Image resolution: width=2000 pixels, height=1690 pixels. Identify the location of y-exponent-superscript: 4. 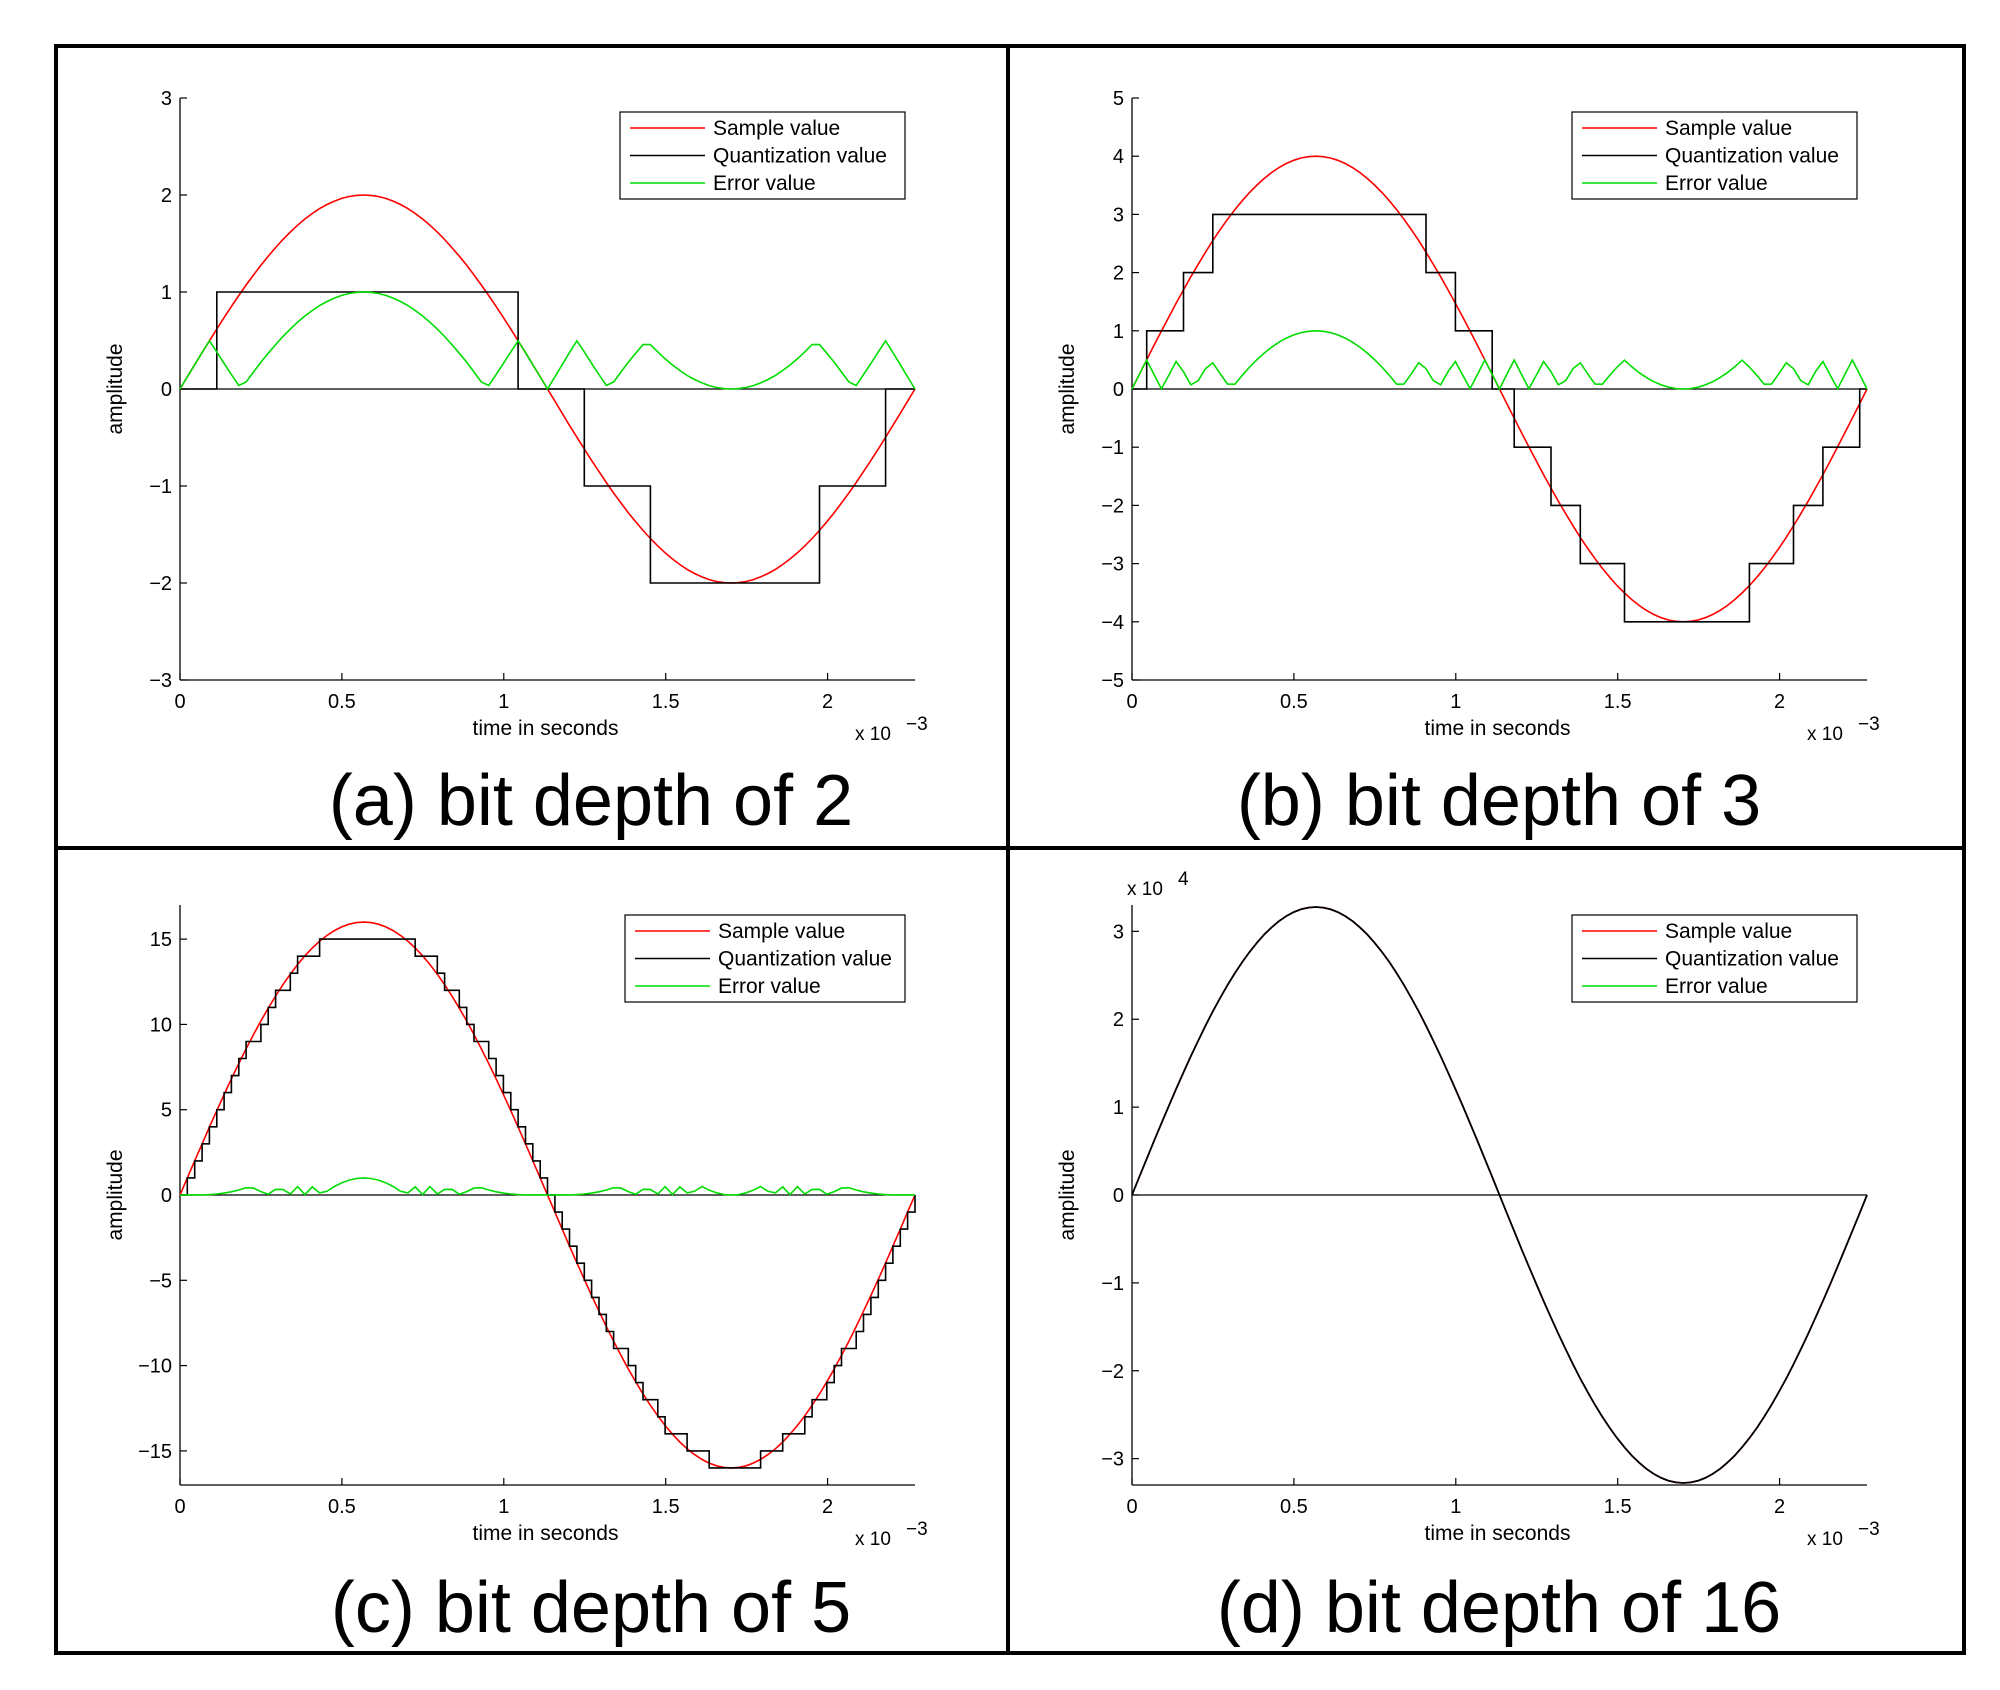
(1183, 879).